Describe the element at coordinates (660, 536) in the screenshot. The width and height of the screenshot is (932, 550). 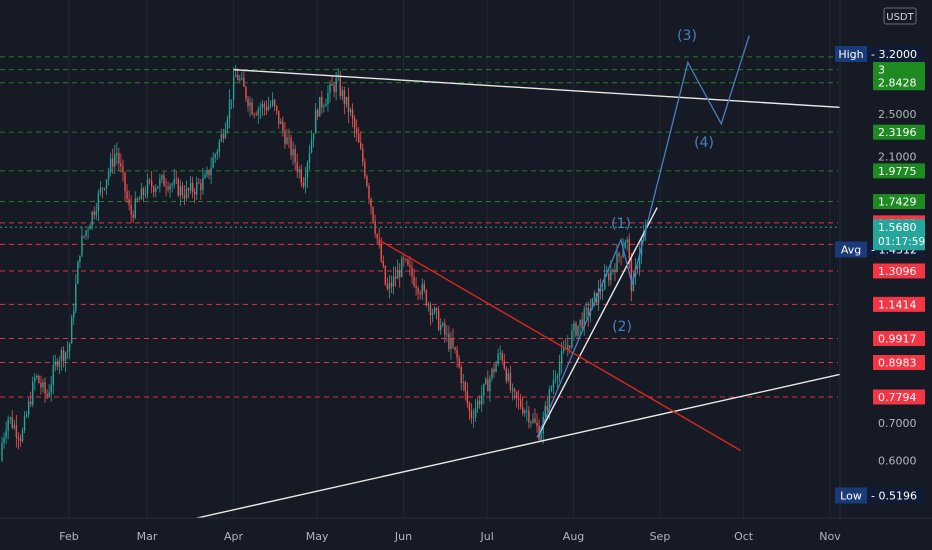
I see `x-tick-label: Sep` at that location.